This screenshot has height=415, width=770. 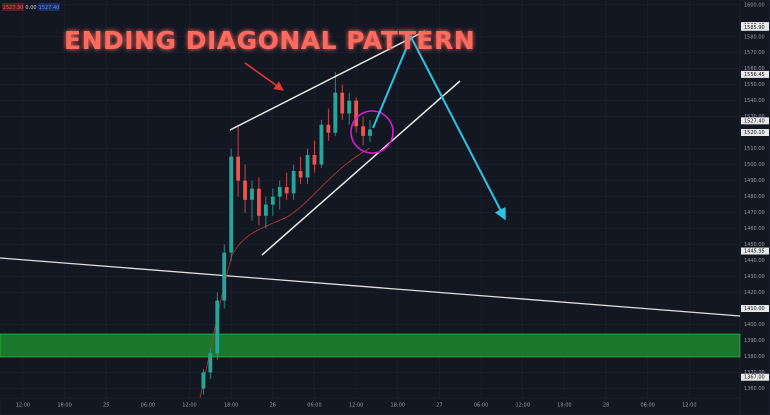 What do you see at coordinates (754, 325) in the screenshot?
I see `y-tick-label: 1400.00` at bounding box center [754, 325].